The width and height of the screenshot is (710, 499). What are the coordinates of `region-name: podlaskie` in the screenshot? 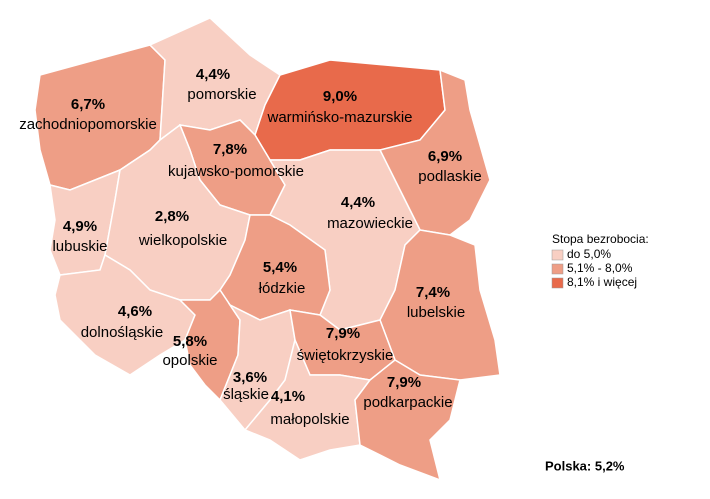 It's located at (449, 176).